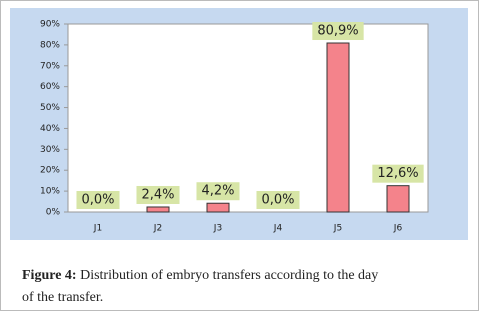  I want to click on y-tick-label: 0%, so click(53, 213).